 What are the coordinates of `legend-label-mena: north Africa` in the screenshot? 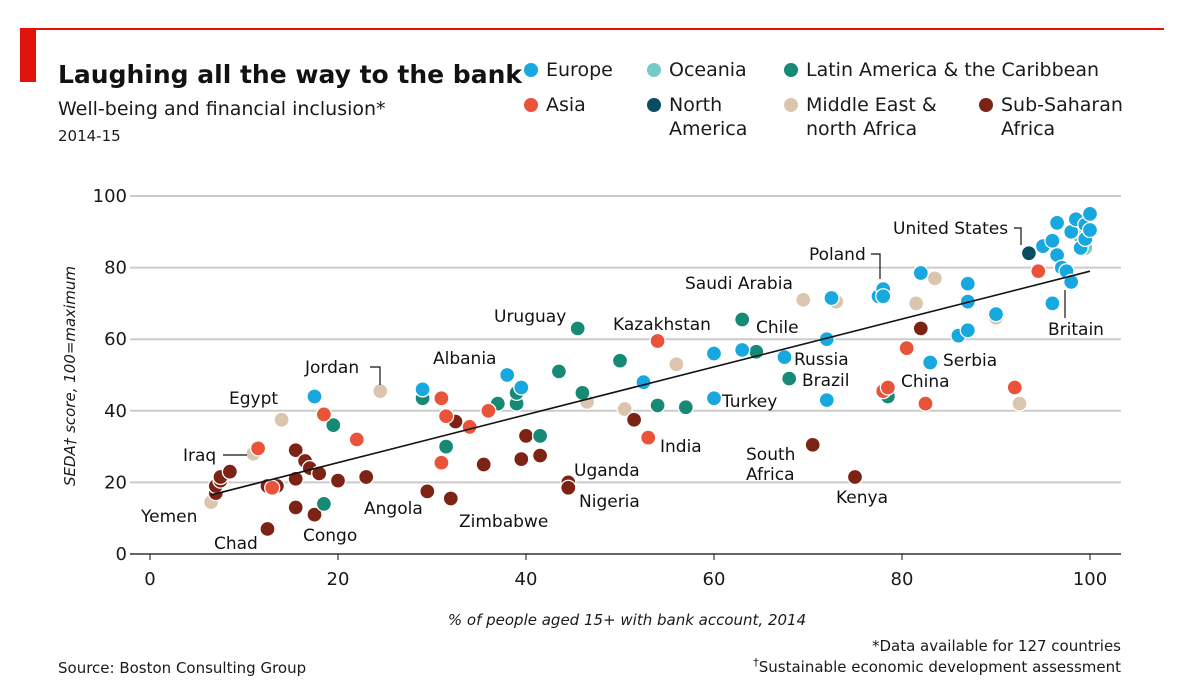 It's located at (861, 129).